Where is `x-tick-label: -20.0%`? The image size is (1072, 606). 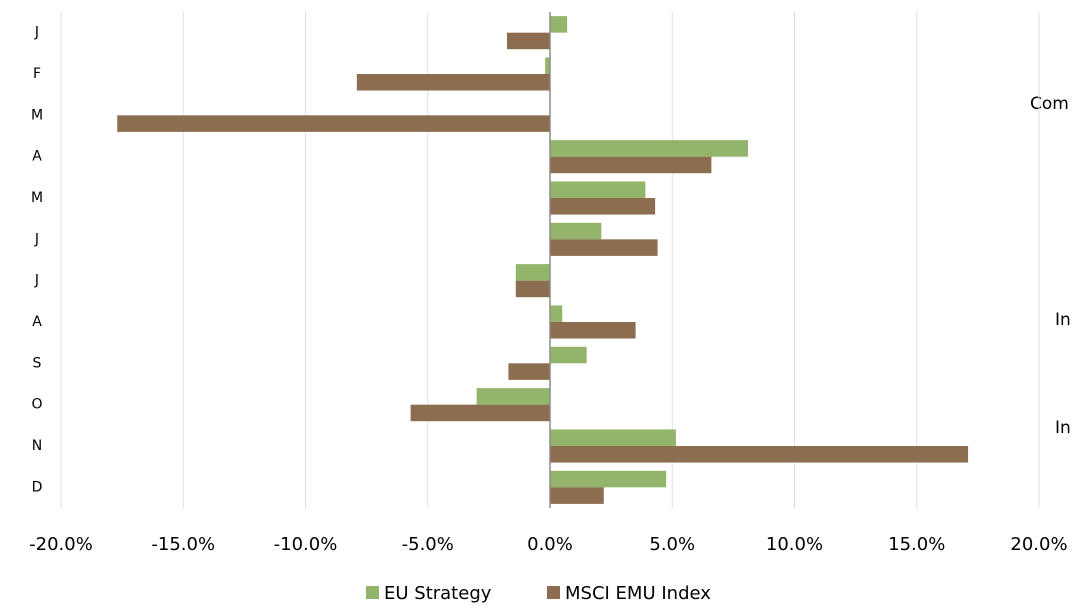
x-tick-label: -20.0% is located at coordinates (61, 544).